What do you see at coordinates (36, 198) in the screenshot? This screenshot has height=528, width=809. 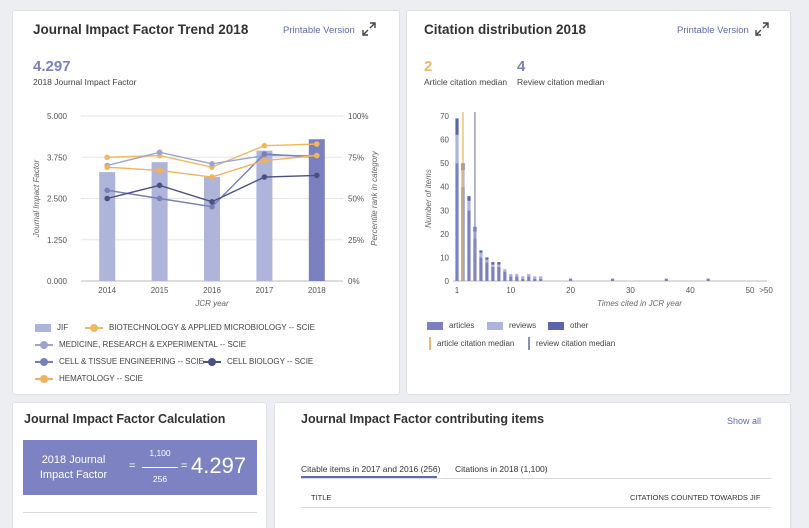 I see `y-axis-label: Journal Impact Factor` at bounding box center [36, 198].